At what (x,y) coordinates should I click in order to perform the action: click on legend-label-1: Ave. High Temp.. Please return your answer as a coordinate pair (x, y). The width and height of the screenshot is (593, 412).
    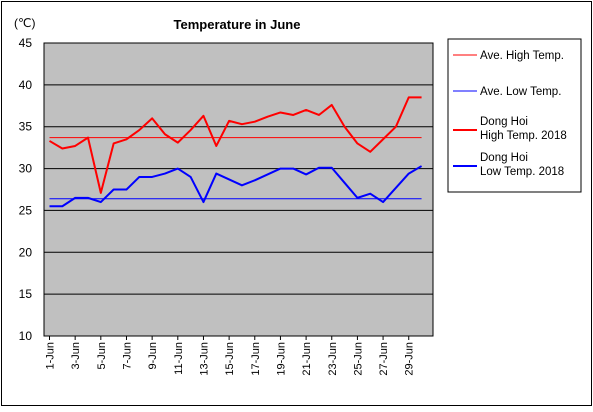
    Looking at the image, I should click on (522, 56).